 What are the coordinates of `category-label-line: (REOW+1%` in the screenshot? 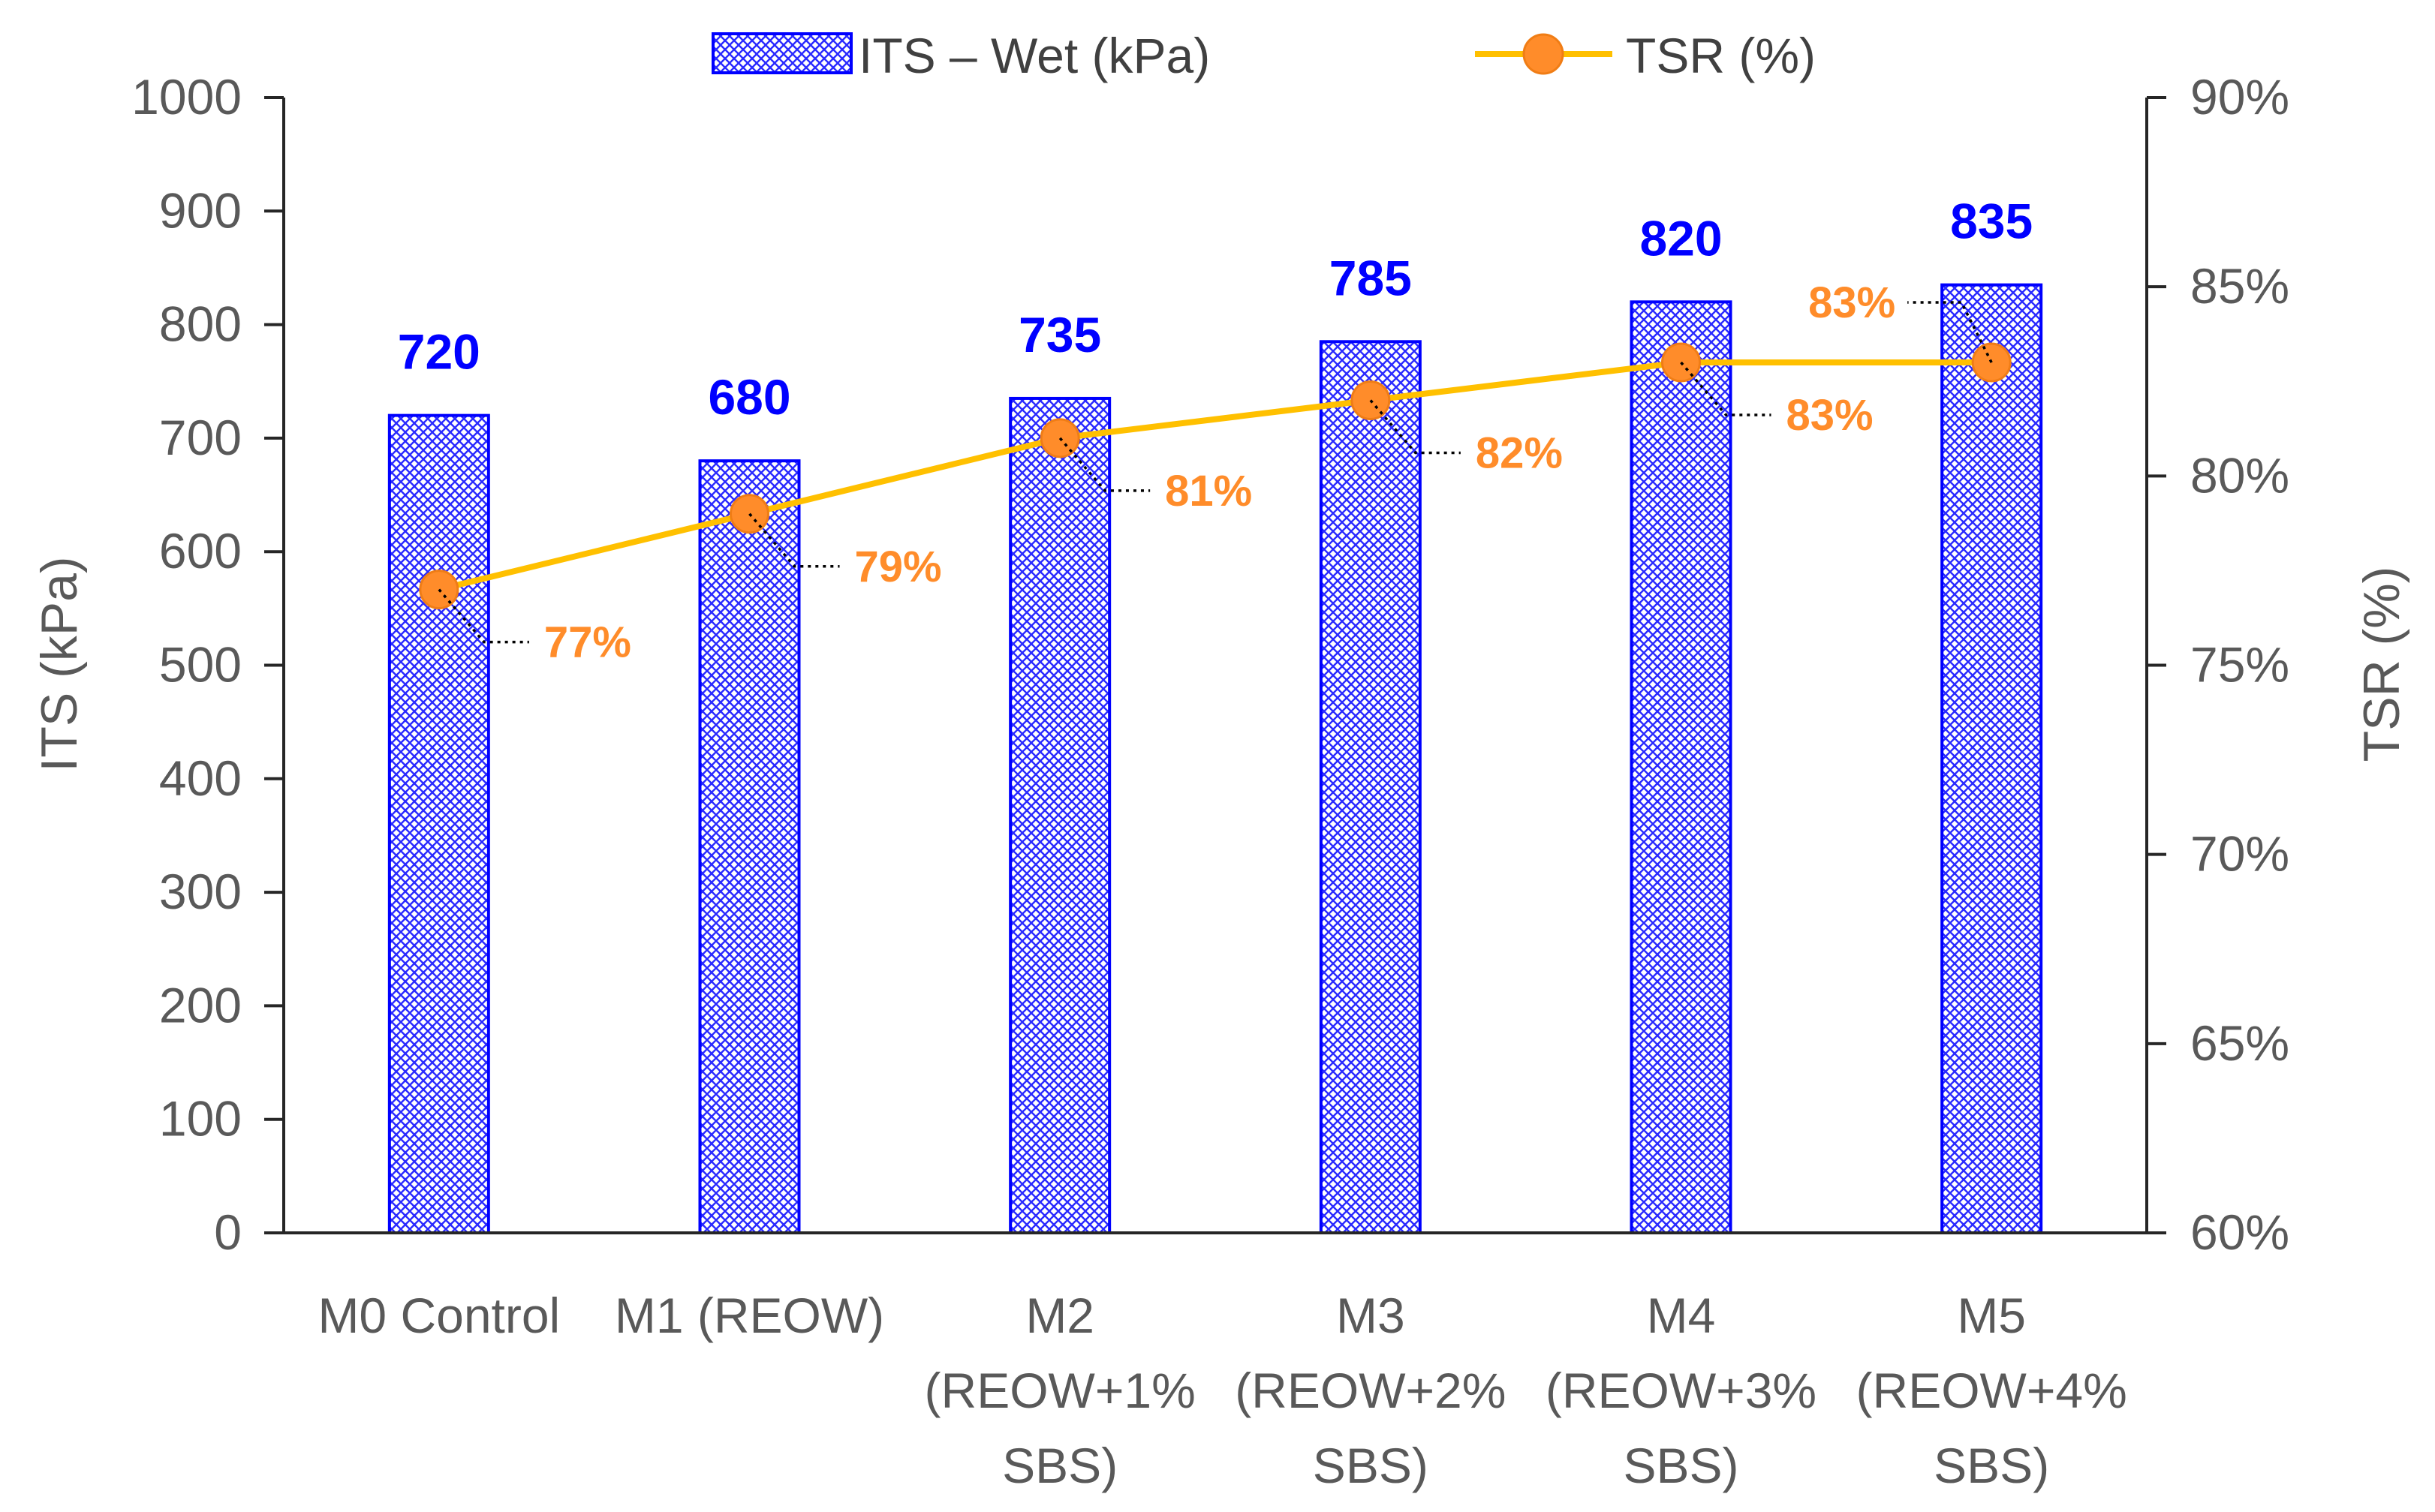 It's located at (1061, 1390).